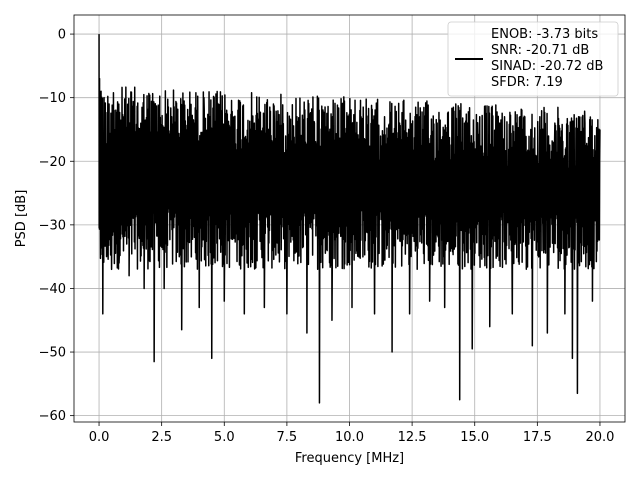 The width and height of the screenshot is (640, 484). Describe the element at coordinates (349, 437) in the screenshot. I see `x-tick-label: 10.0` at that location.